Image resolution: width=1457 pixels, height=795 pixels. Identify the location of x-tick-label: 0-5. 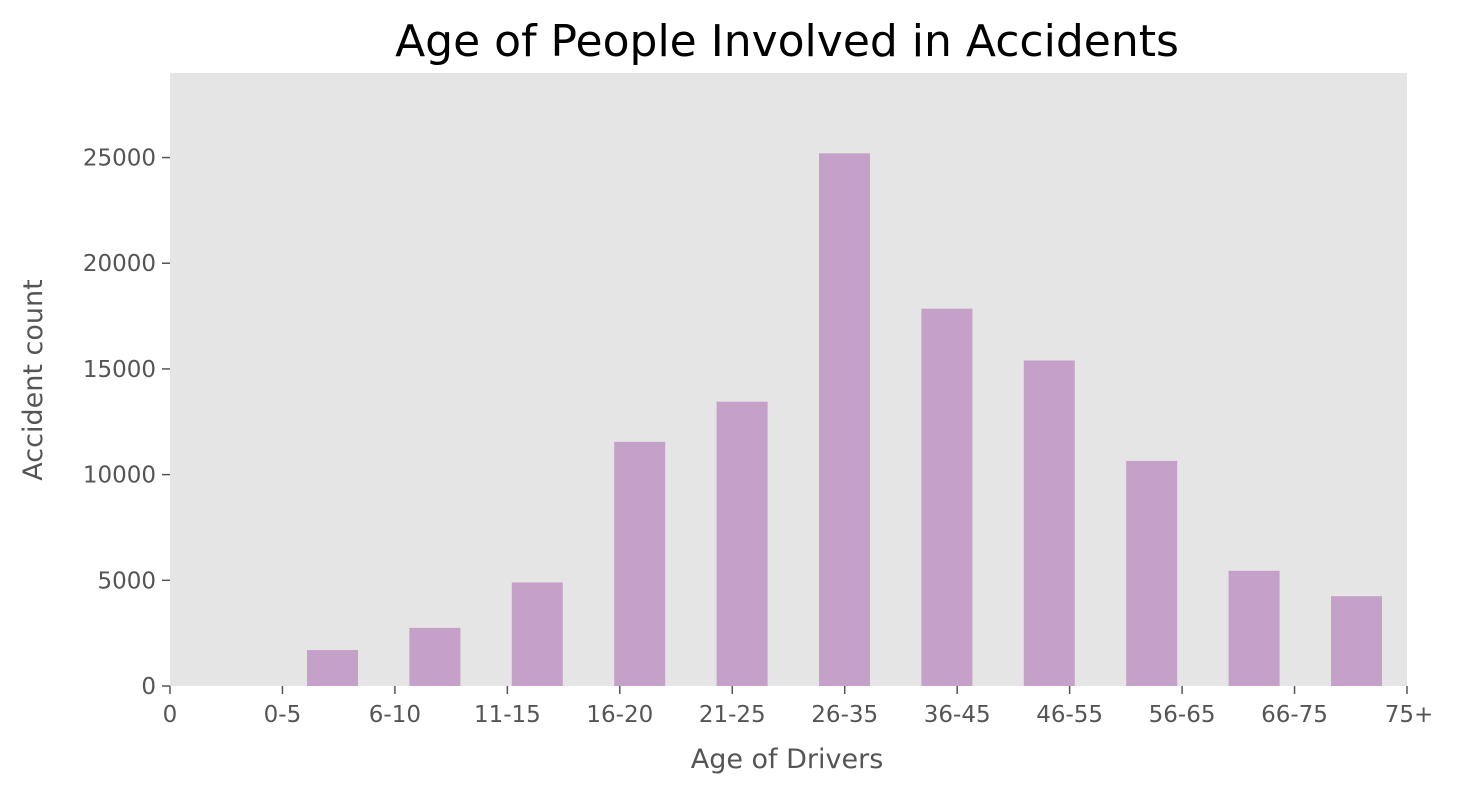
(283, 715).